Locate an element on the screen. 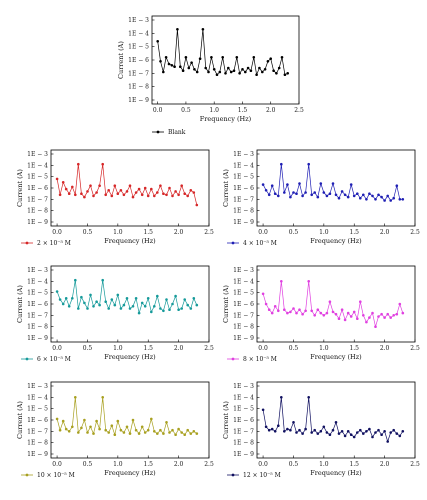 Image resolution: width=427 pixels, height=500 pixels. x-tick-label: 2.0 is located at coordinates (179, 348).